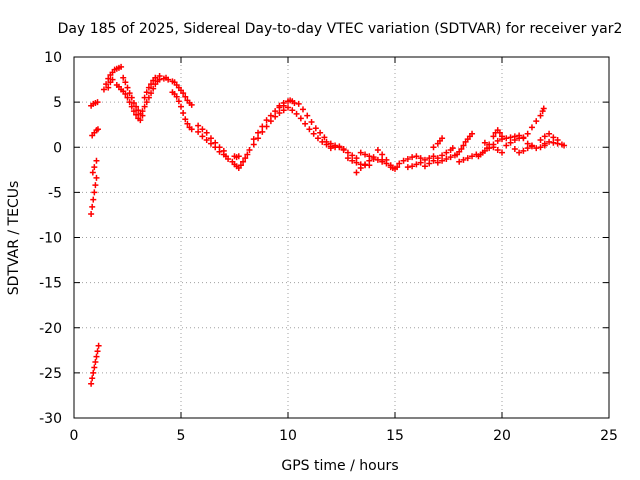 Image resolution: width=640 pixels, height=480 pixels. What do you see at coordinates (288, 436) in the screenshot?
I see `x-tick-label: 10` at bounding box center [288, 436].